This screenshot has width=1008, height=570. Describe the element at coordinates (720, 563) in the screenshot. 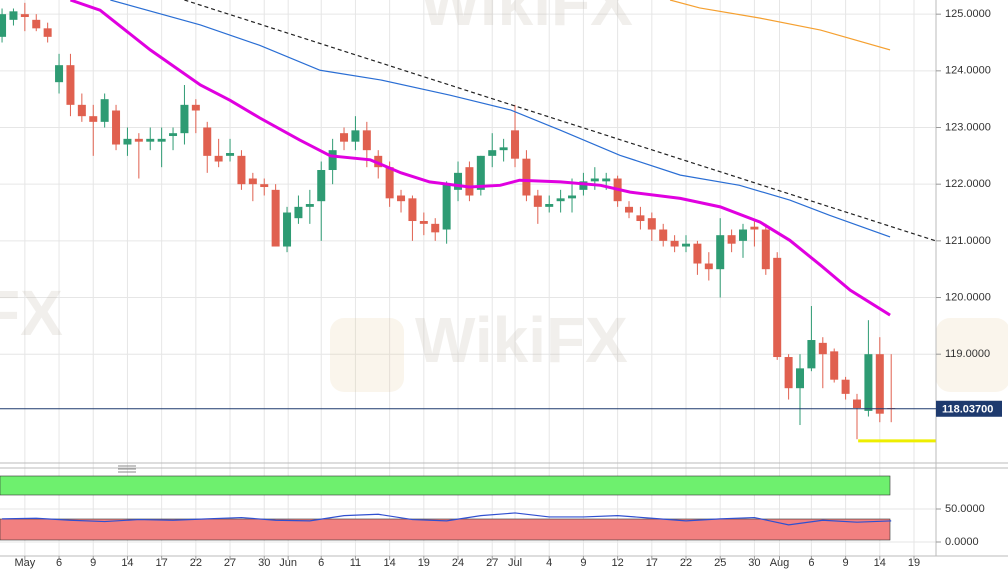

I see `x-tick-label: 25` at that location.